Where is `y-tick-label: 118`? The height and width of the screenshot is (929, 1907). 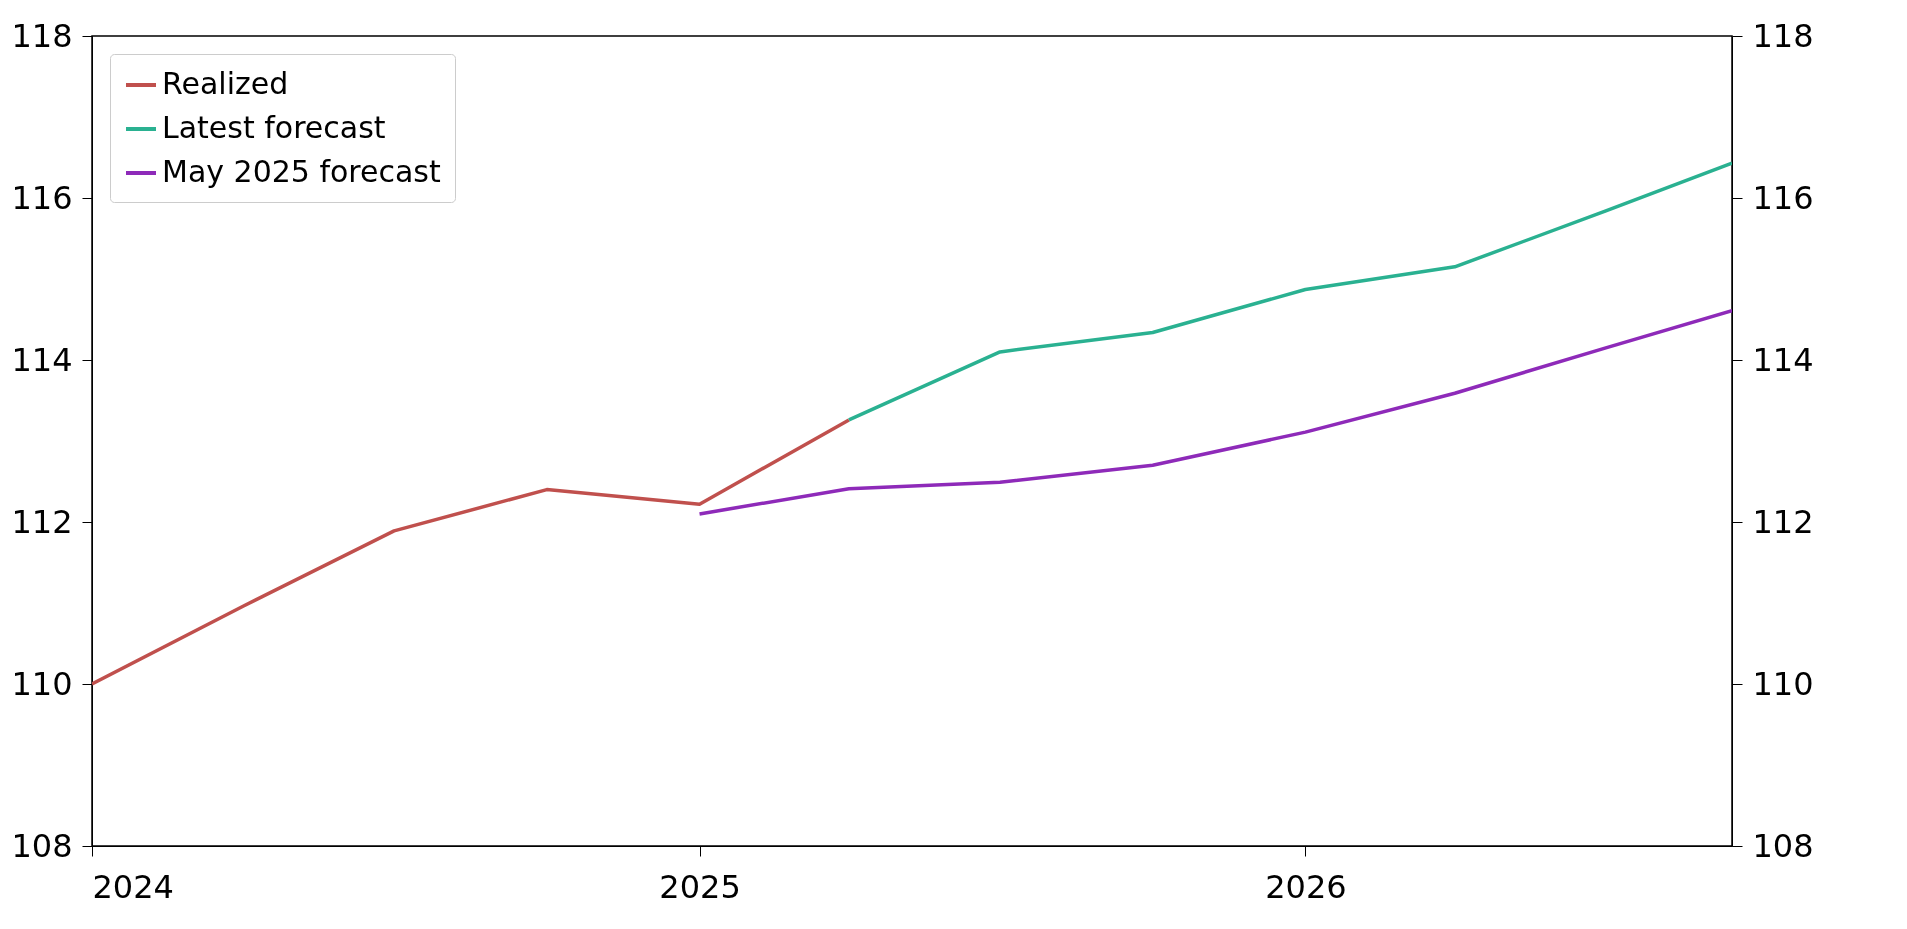
y-tick-label: 118 is located at coordinates (42, 35).